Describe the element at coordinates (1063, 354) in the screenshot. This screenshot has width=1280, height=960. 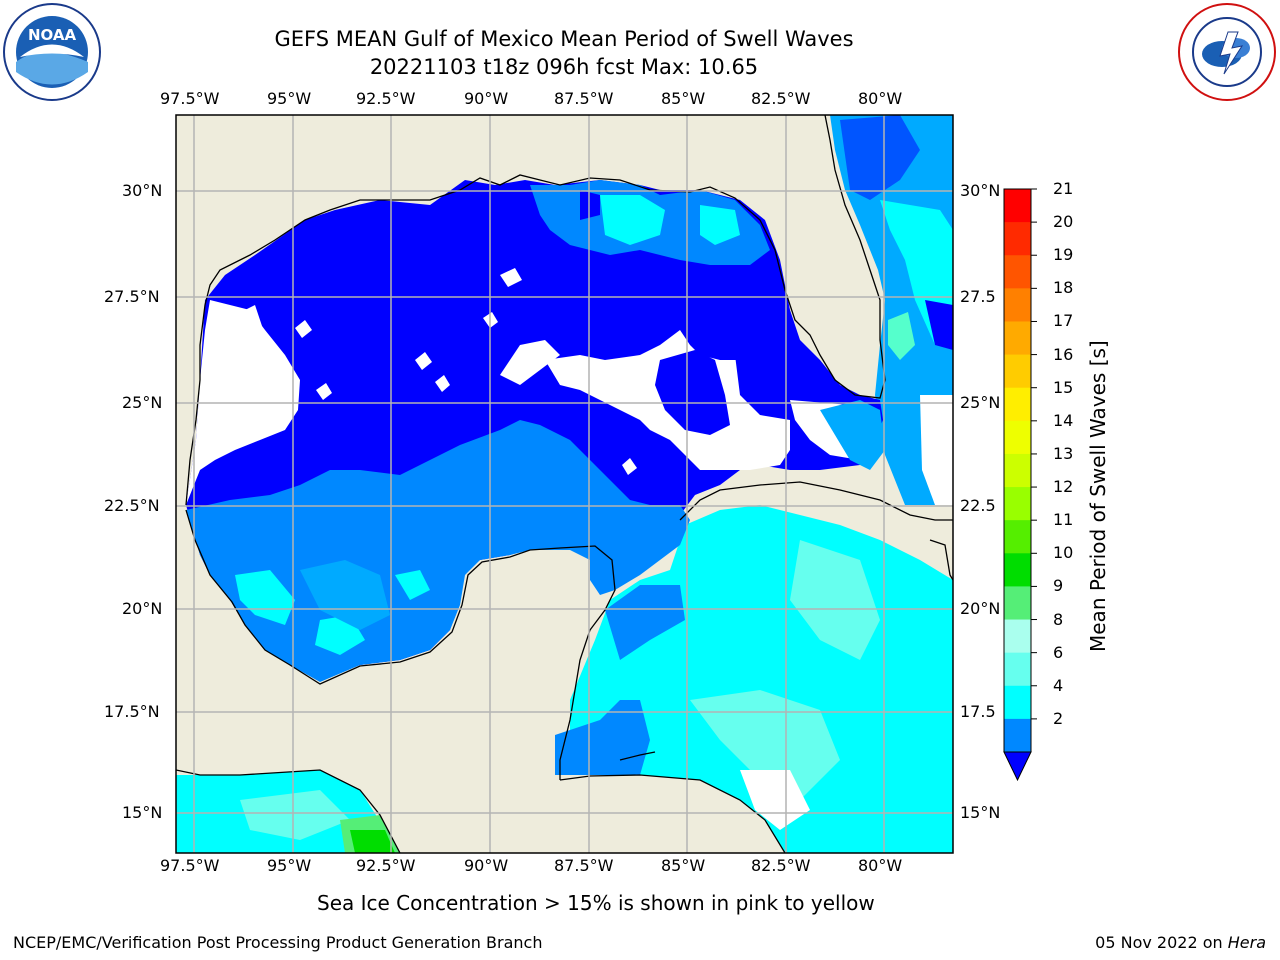
I see `colorbar-label: 16` at that location.